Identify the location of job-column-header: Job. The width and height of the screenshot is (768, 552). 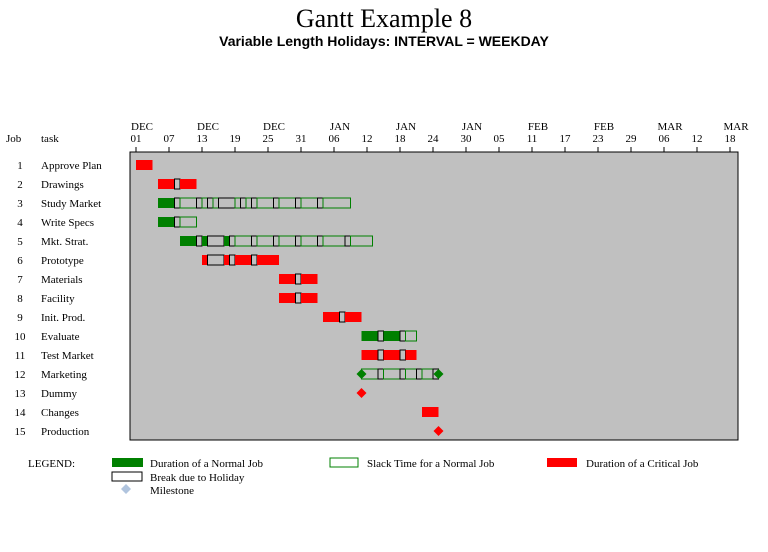
(14, 139).